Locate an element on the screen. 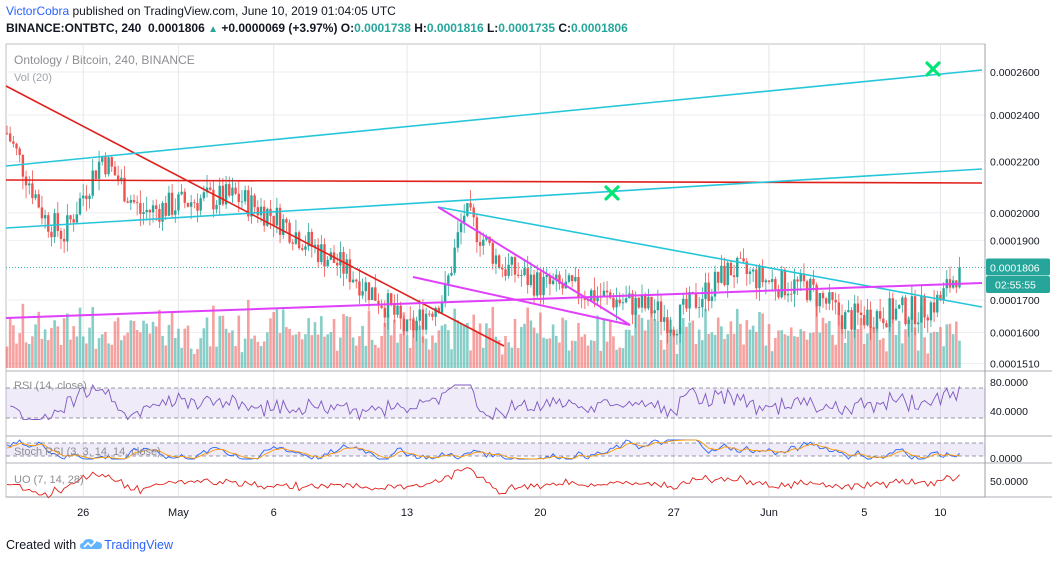  red-horizontal-resistance is located at coordinates (494, 181).